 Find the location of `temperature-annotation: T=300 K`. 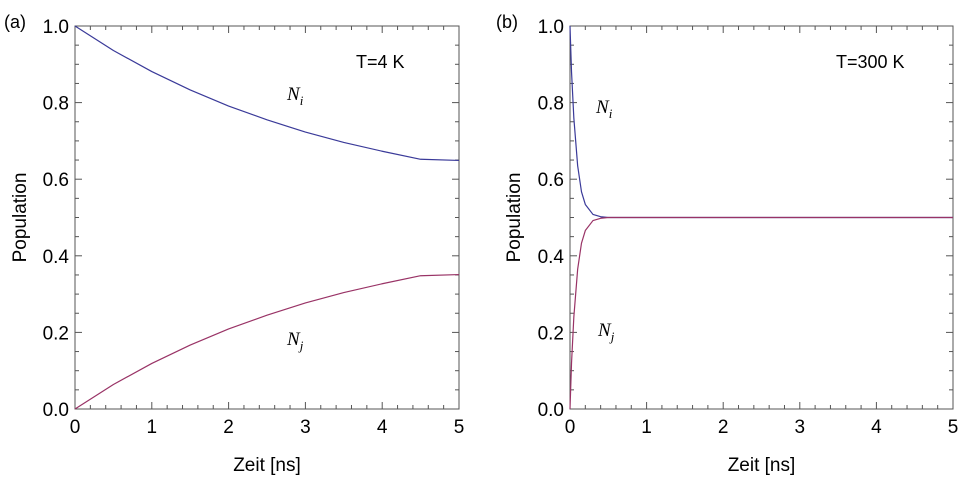

temperature-annotation: T=300 K is located at coordinates (870, 62).